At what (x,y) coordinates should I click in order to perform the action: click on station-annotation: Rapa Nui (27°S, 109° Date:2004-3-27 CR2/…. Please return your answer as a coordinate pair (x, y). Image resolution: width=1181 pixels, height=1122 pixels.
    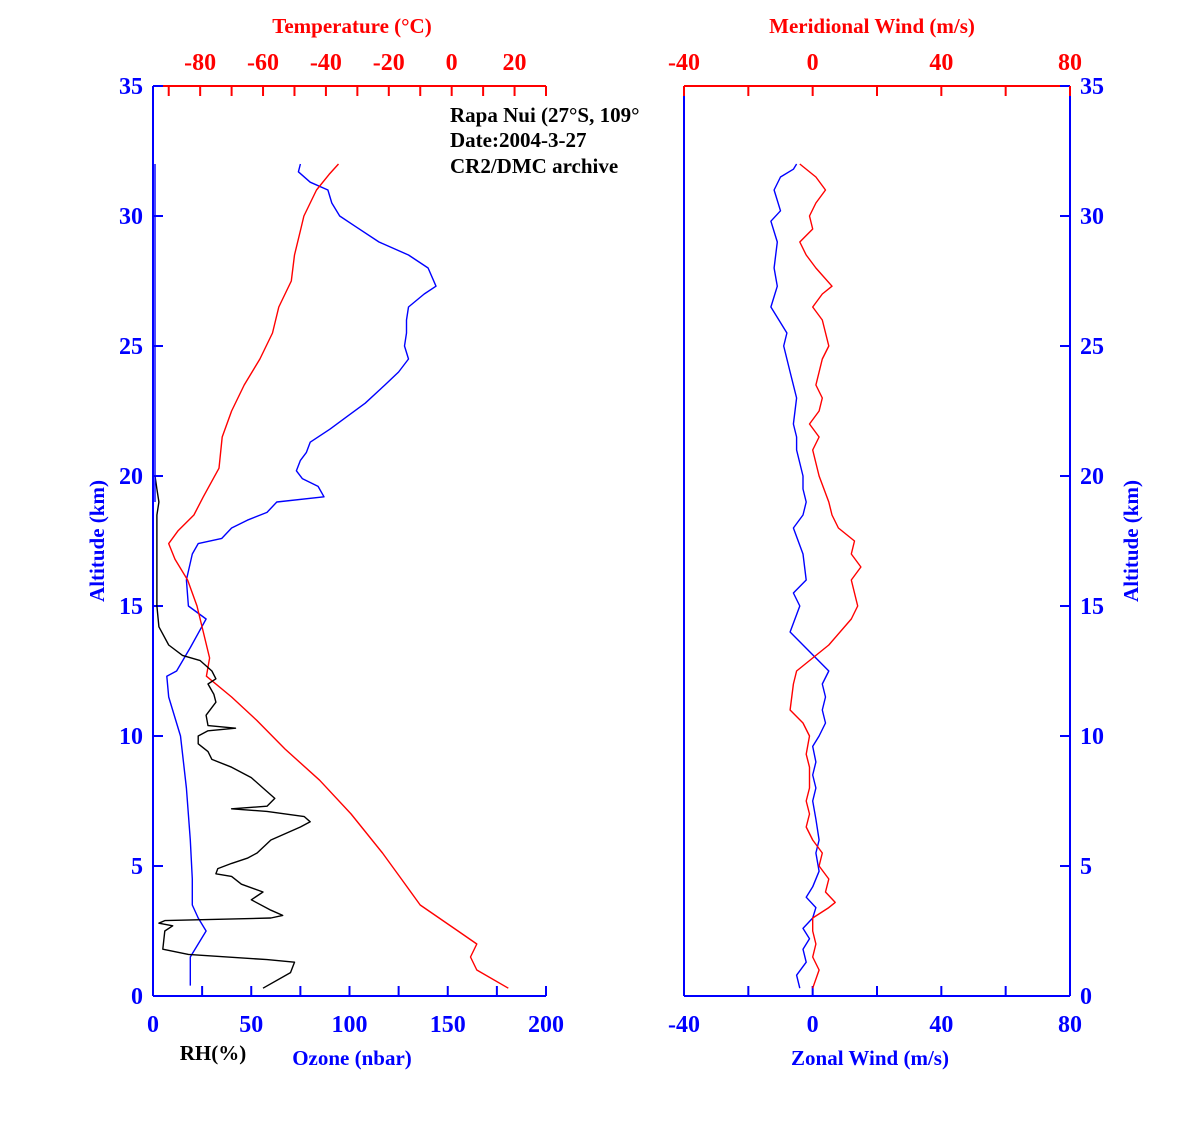
    Looking at the image, I should click on (545, 140).